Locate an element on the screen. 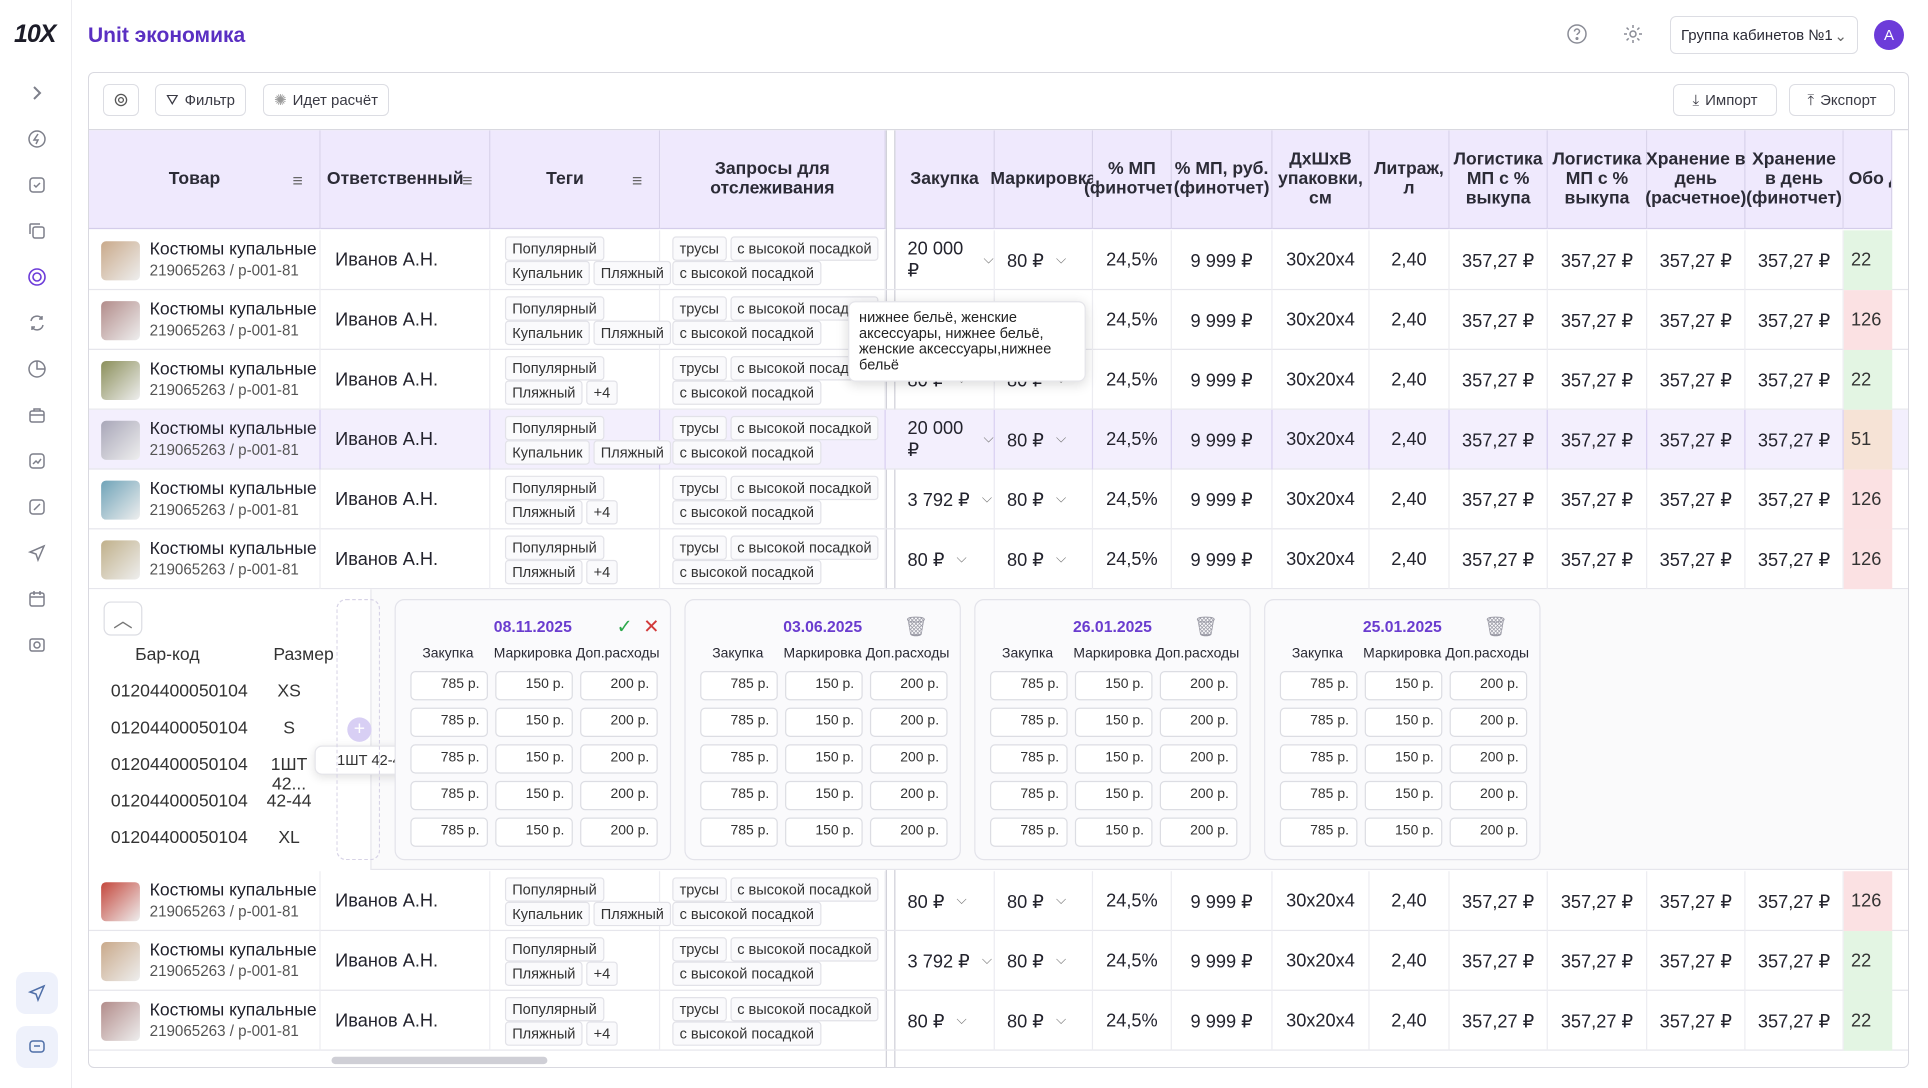 Image resolution: width=1928 pixels, height=1088 pixels. column-header-purchase: Закупка is located at coordinates (945, 180).